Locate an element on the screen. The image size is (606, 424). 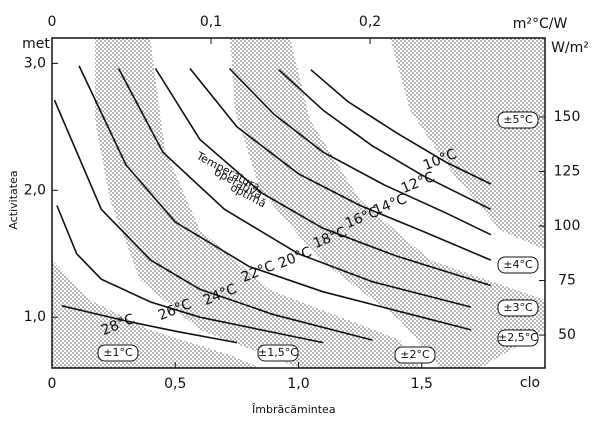
zone-label: ±5°C is located at coordinates (518, 119).